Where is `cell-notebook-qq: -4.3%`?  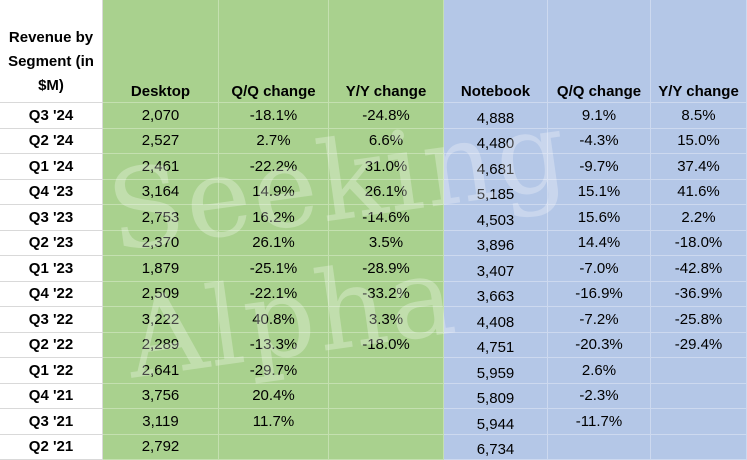
cell-notebook-qq: -4.3% is located at coordinates (599, 141).